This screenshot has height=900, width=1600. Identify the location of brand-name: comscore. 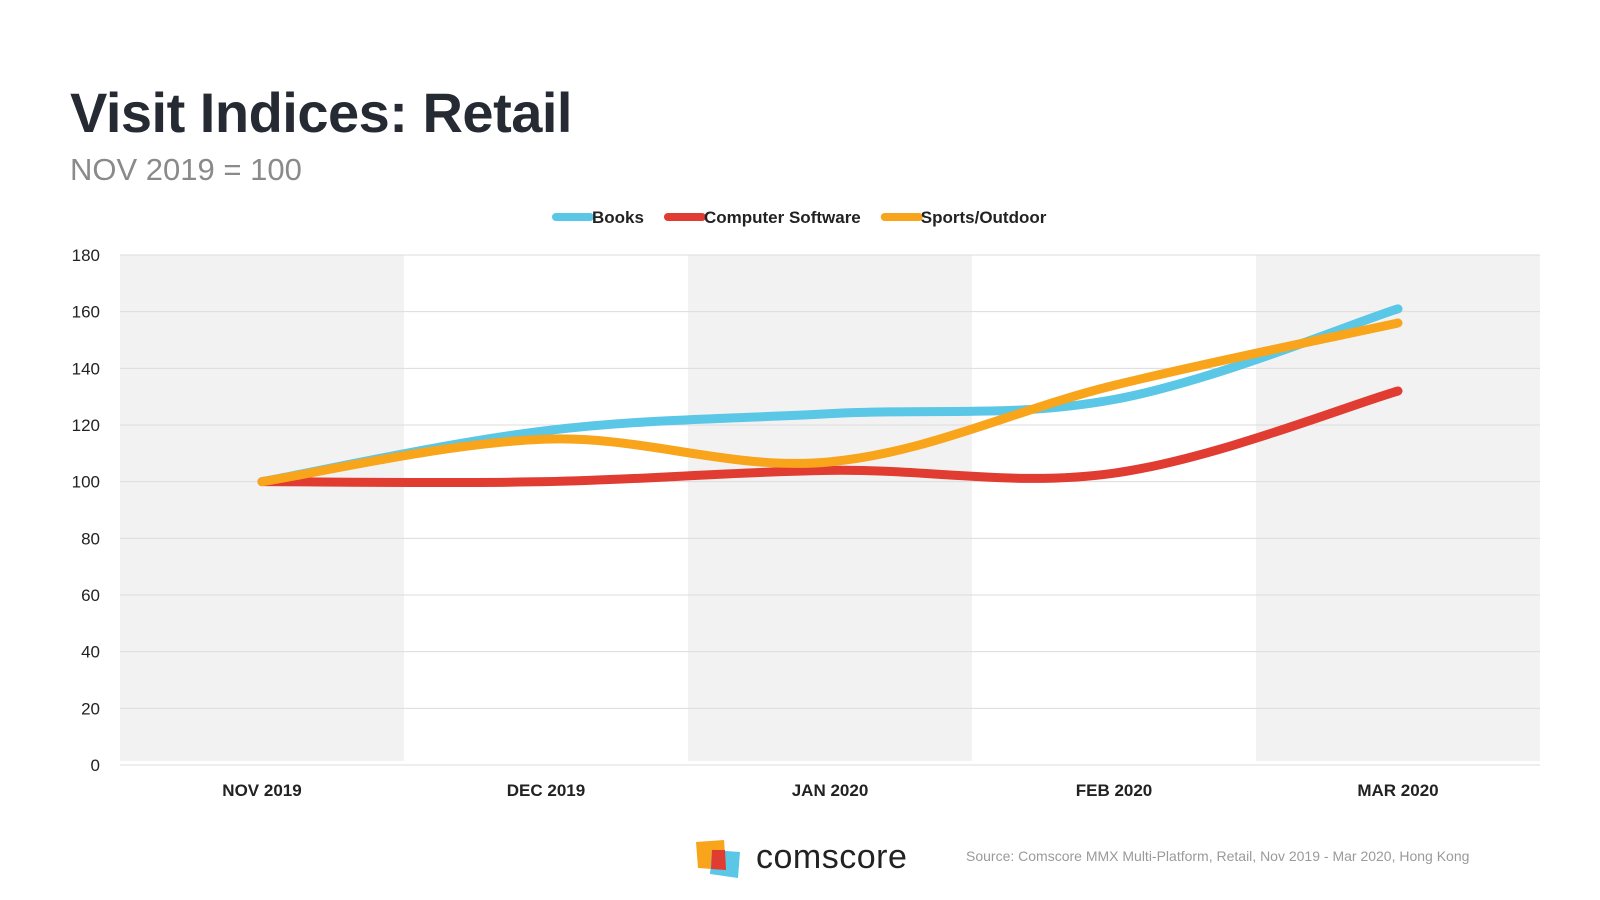
(832, 857).